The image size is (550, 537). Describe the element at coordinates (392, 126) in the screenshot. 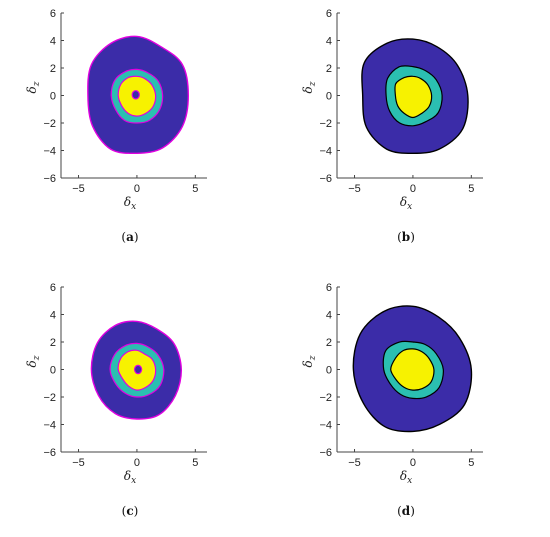

I see `contour-panel-b: −6 −4 −2 0 2 4 6 −5 0 5 δx δz (b)` at that location.